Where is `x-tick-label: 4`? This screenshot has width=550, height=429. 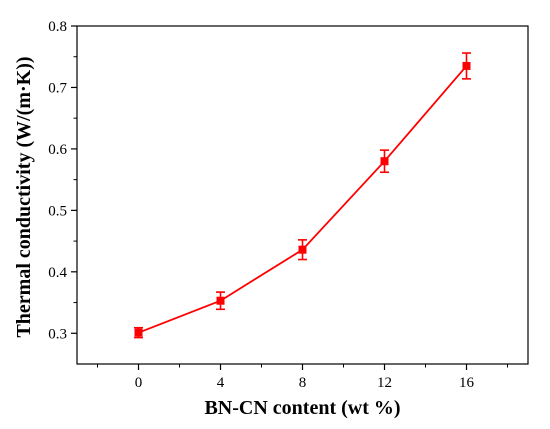
x-tick-label: 4 is located at coordinates (221, 383).